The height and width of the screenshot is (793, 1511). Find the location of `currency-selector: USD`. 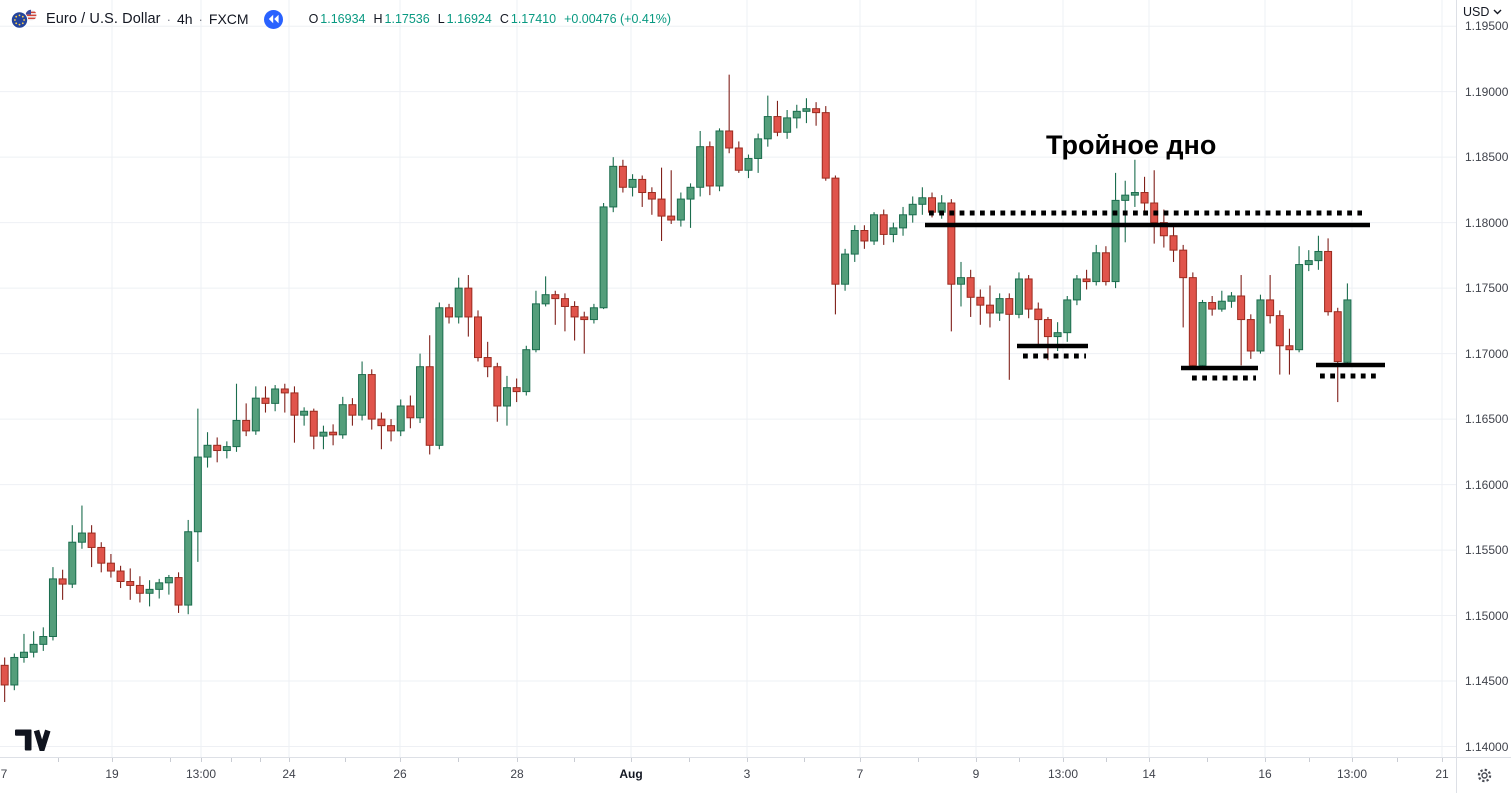

currency-selector: USD is located at coordinates (1482, 12).